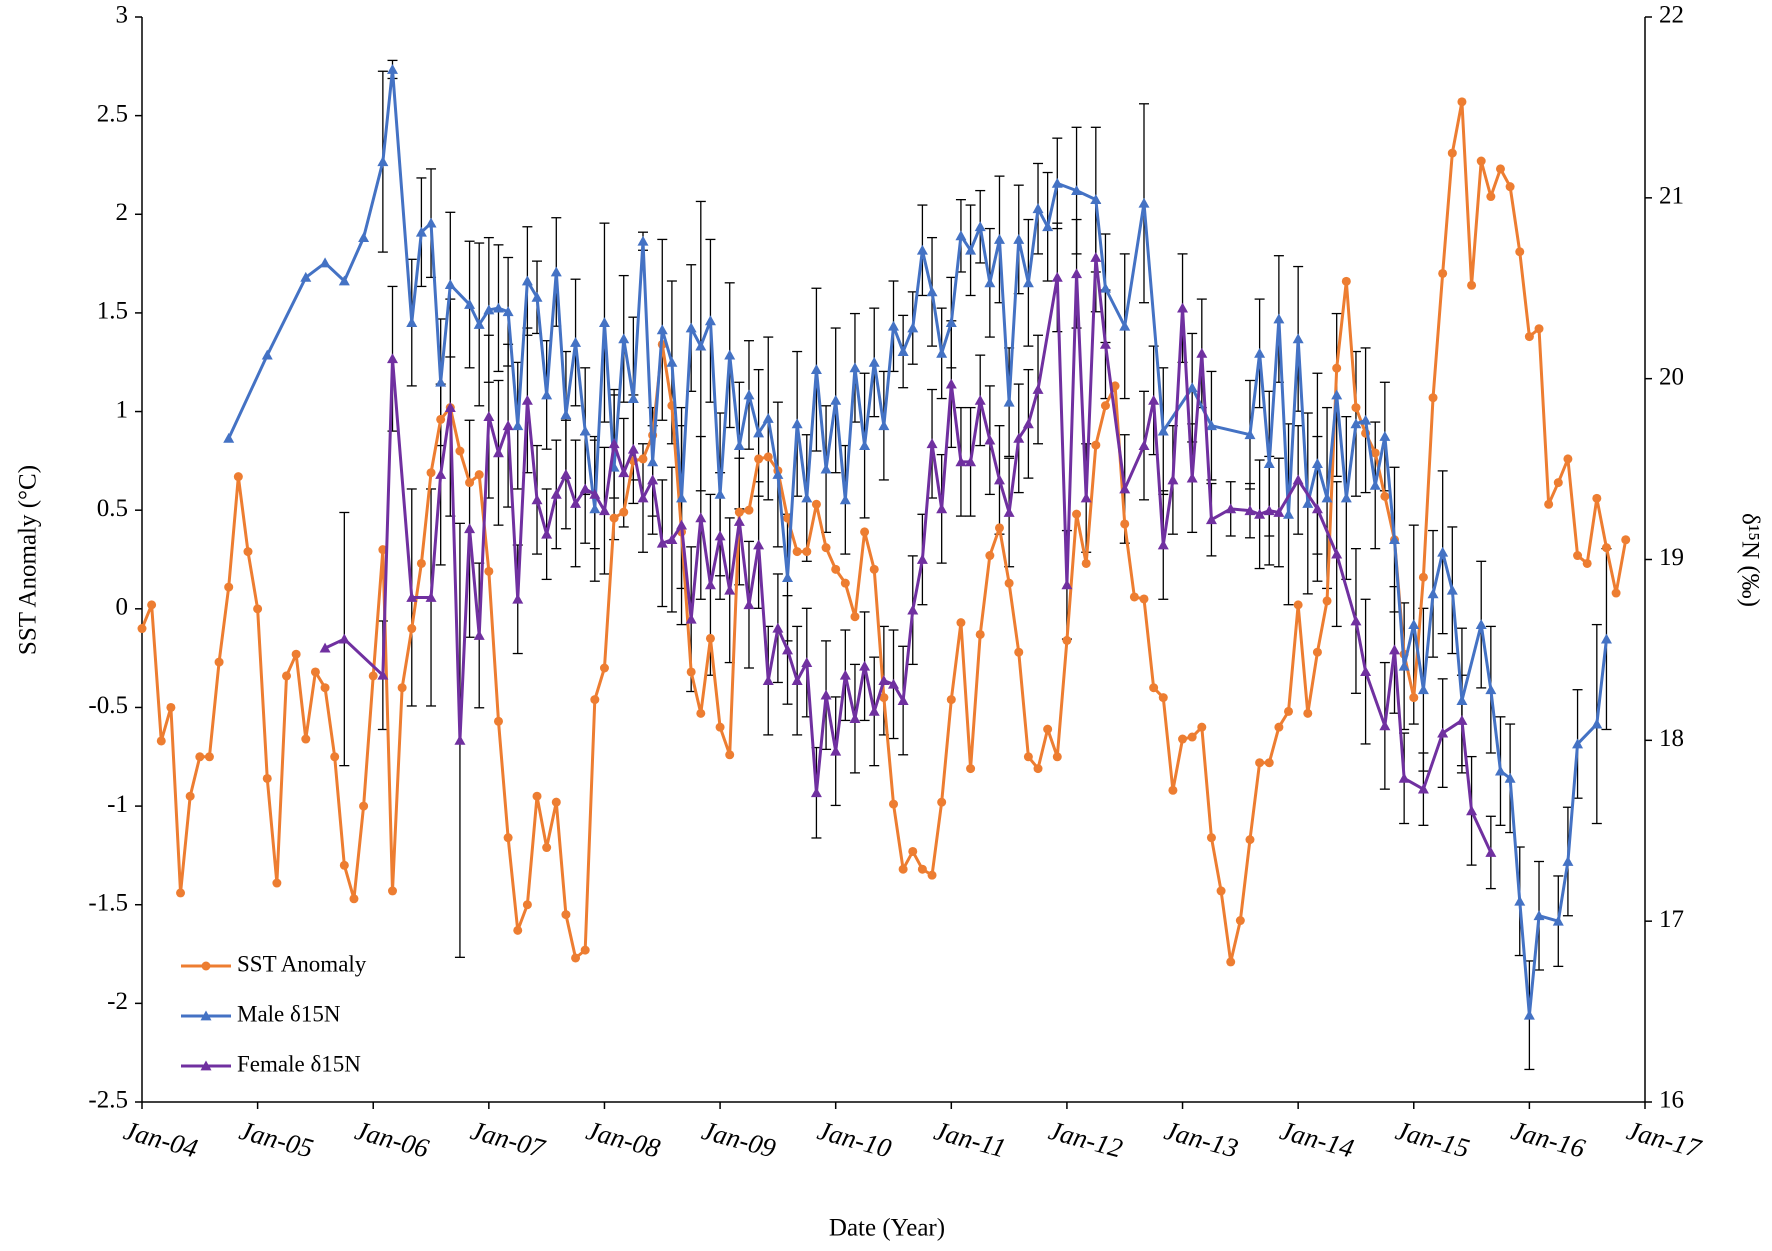 Image resolution: width=1772 pixels, height=1251 pixels. I want to click on y-tick-label: 3, so click(122, 15).